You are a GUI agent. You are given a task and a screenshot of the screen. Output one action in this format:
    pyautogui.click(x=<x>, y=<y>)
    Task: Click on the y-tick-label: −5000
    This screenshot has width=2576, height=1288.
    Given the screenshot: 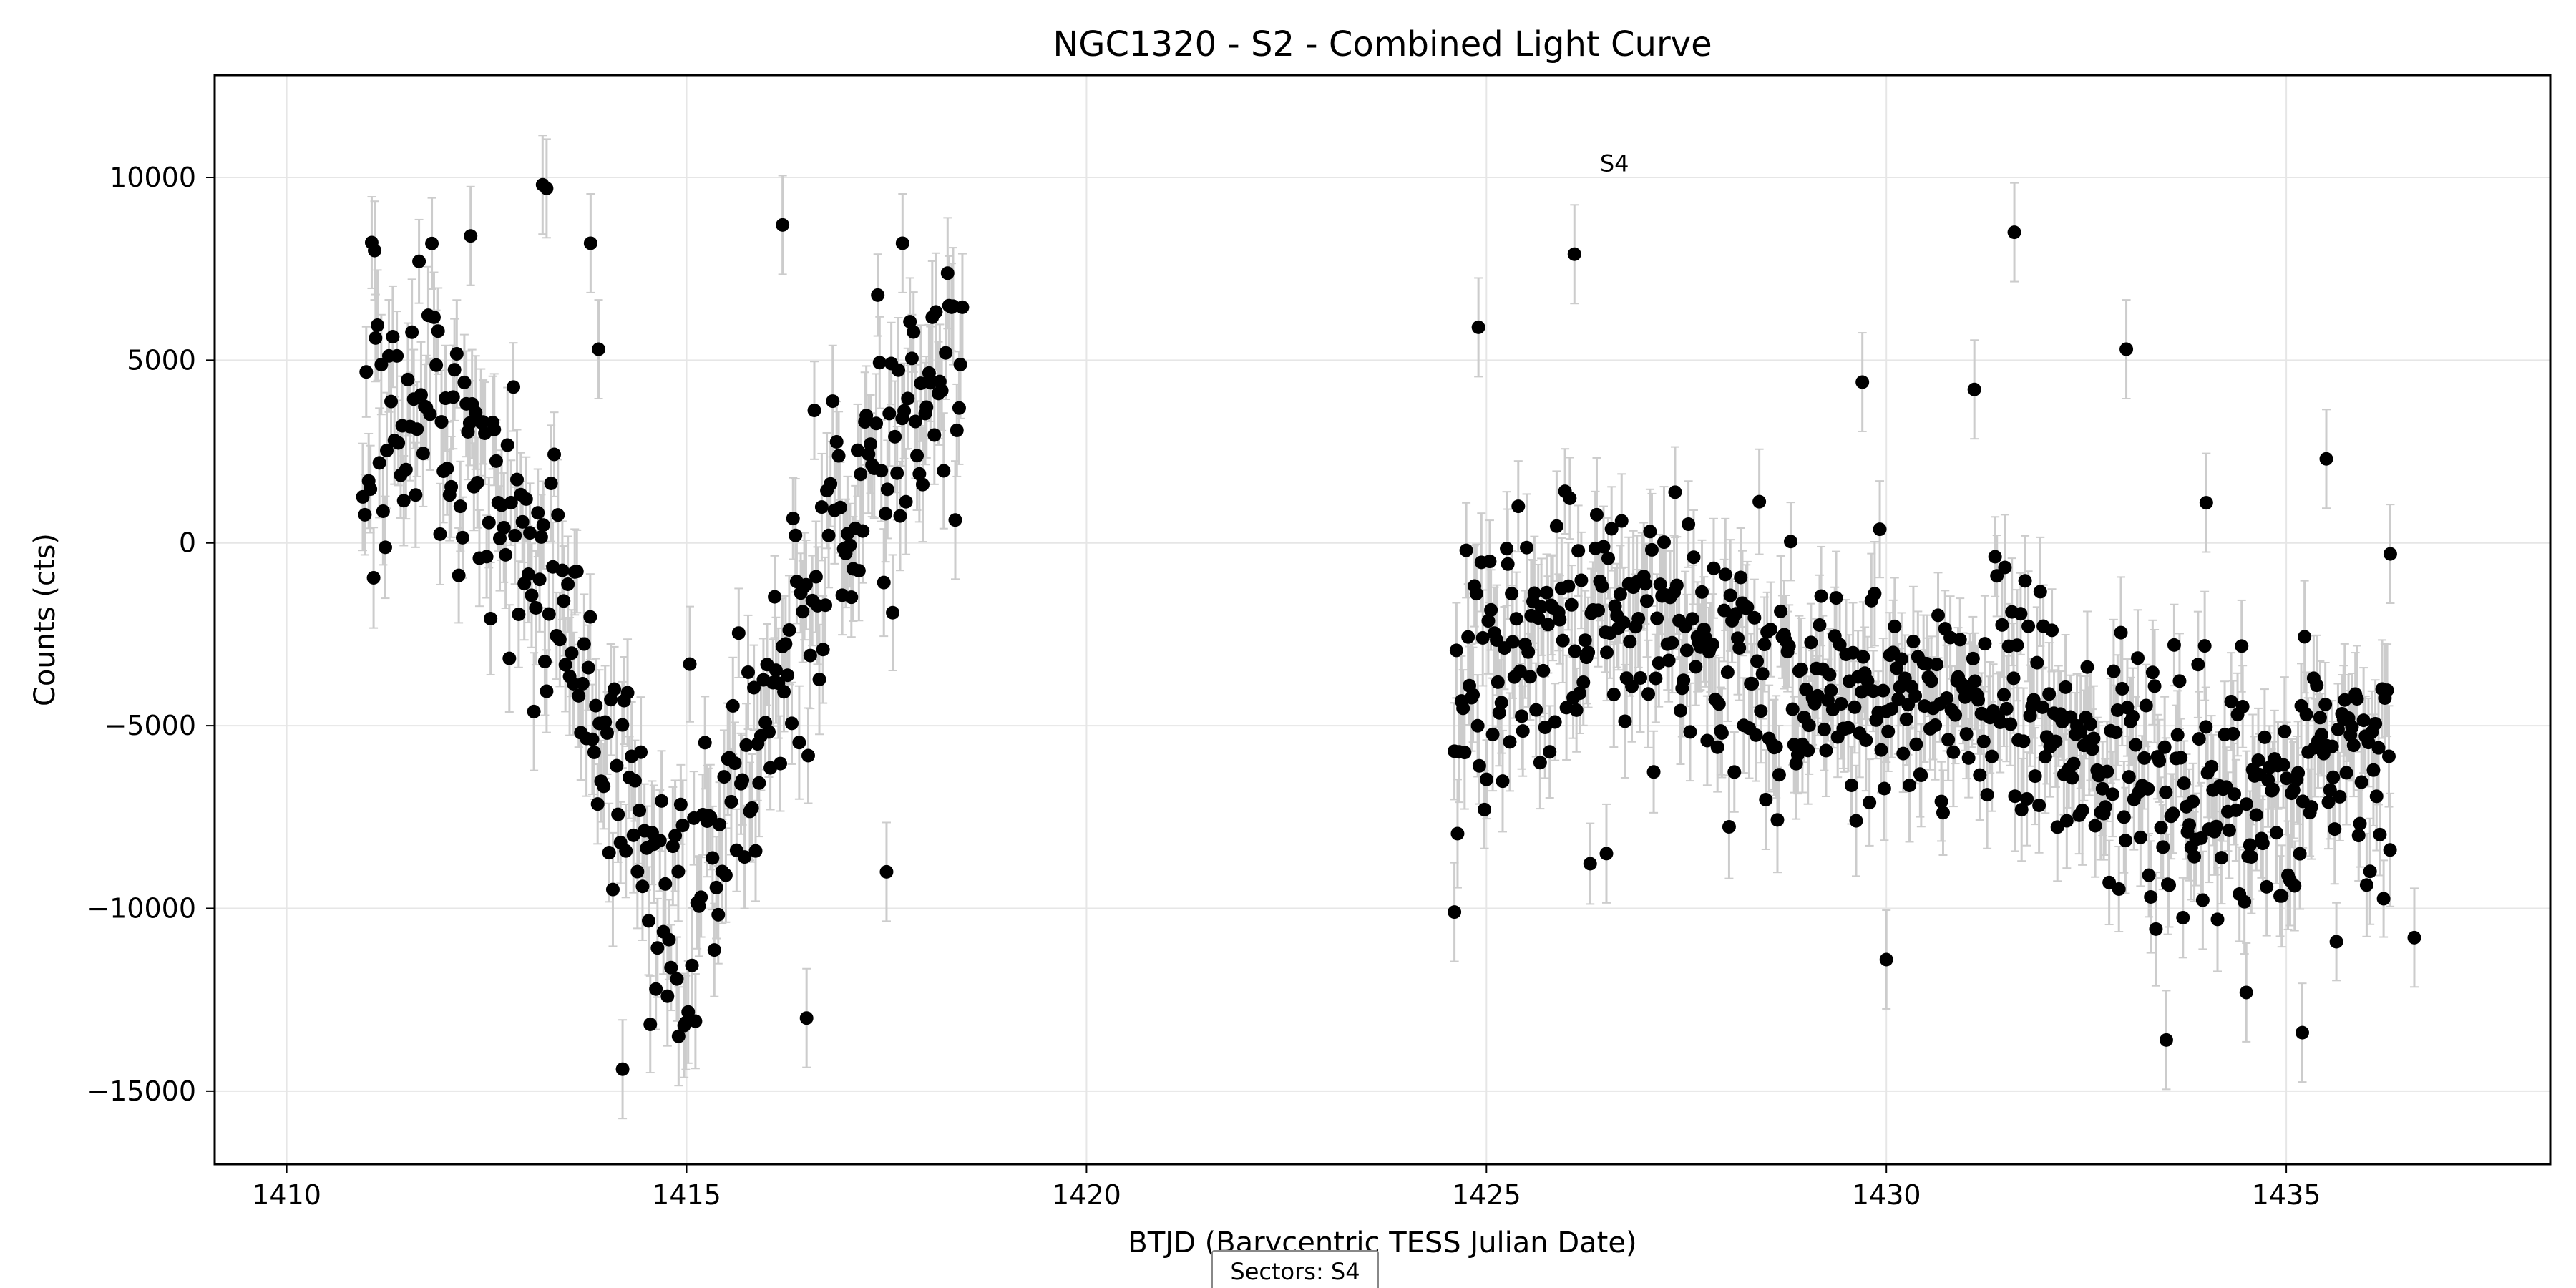 What is the action you would take?
    pyautogui.click(x=150, y=725)
    